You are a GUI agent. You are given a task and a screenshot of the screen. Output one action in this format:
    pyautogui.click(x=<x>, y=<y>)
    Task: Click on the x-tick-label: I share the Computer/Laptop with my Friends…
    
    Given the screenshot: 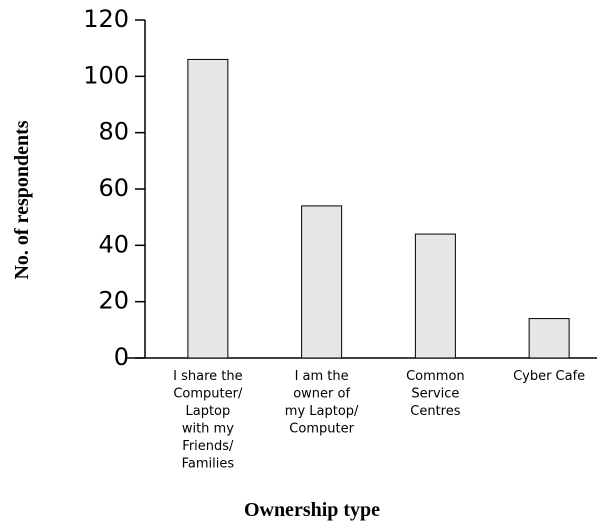 What is the action you would take?
    pyautogui.click(x=208, y=420)
    